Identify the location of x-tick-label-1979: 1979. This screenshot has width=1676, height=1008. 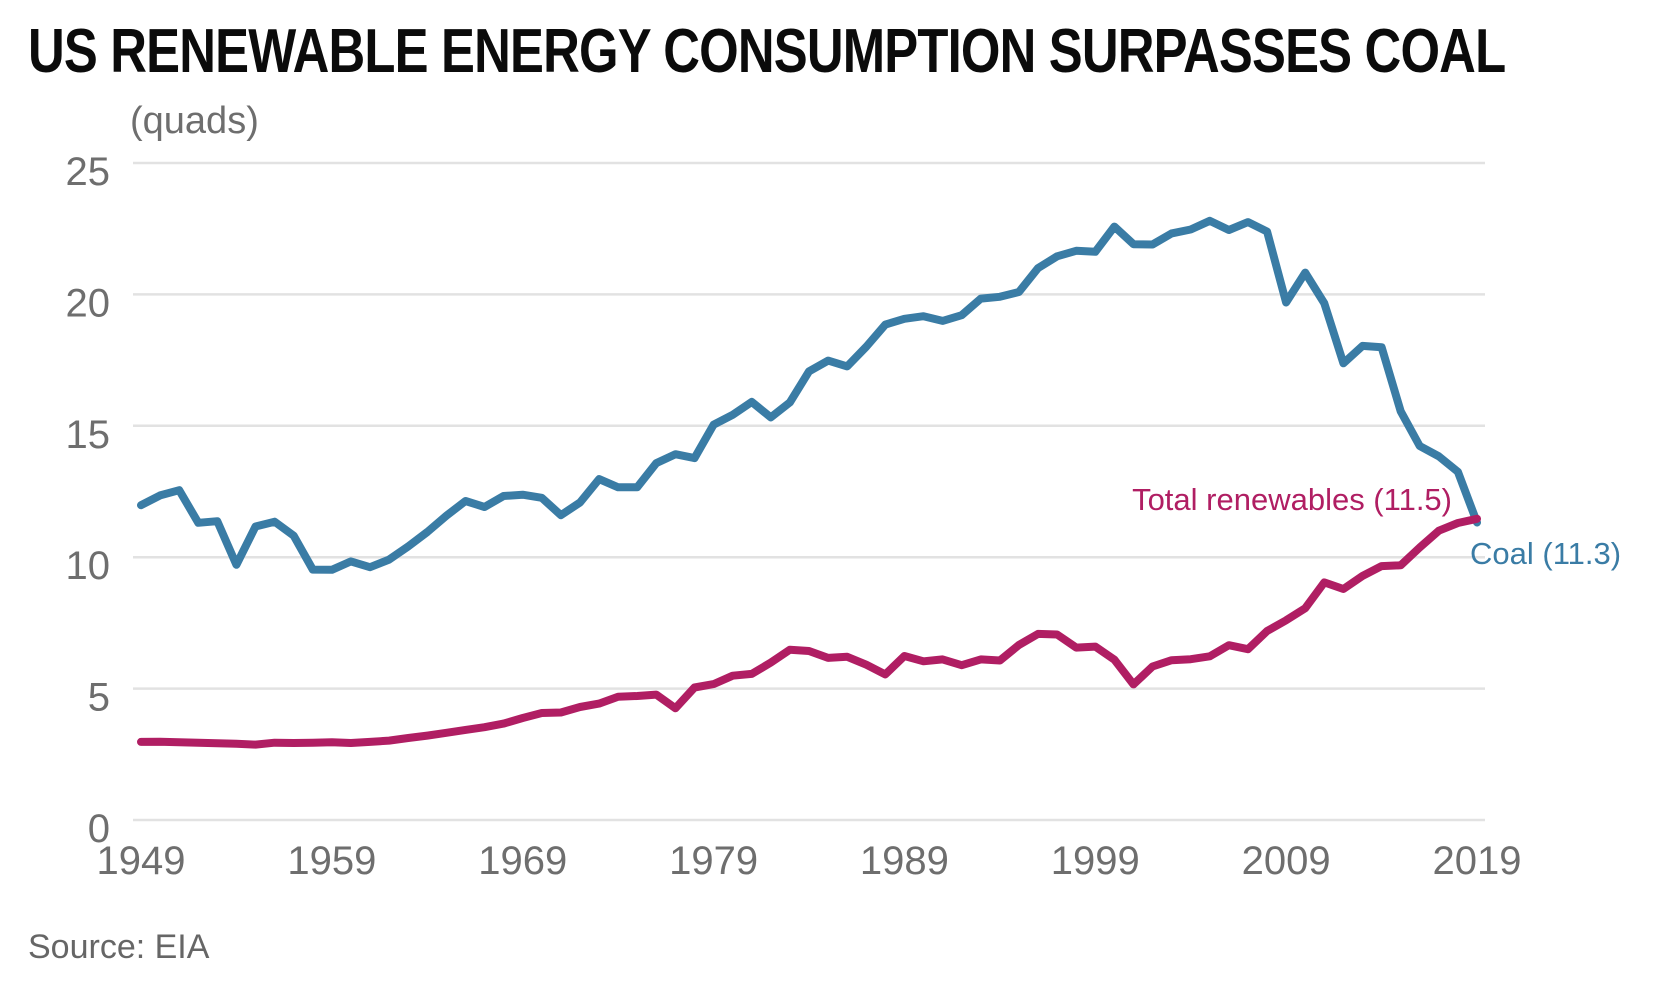
(713, 861).